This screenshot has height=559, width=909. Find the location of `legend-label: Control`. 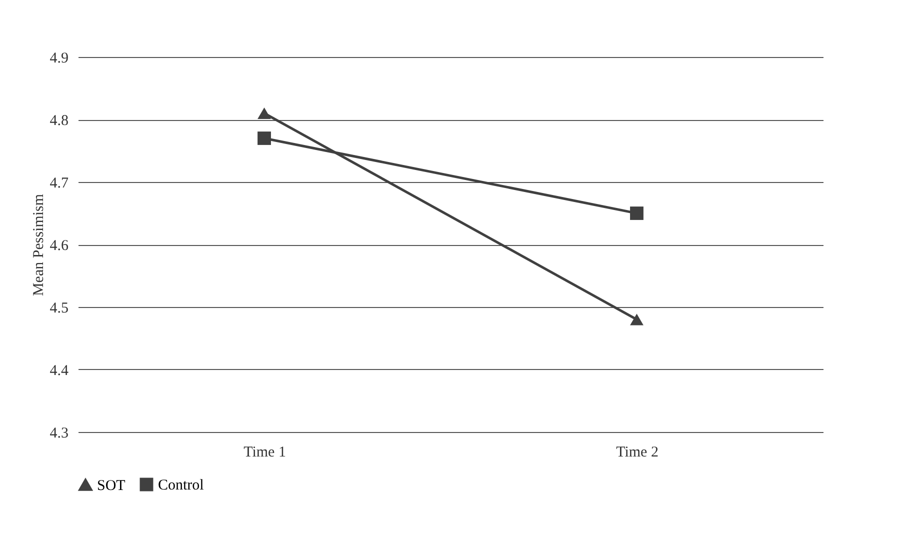

legend-label: Control is located at coordinates (181, 486).